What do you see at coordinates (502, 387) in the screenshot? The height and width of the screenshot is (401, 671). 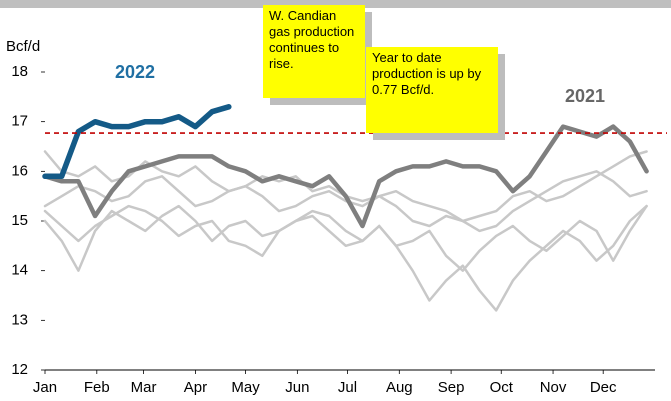 I see `x-tick-label: Oct` at bounding box center [502, 387].